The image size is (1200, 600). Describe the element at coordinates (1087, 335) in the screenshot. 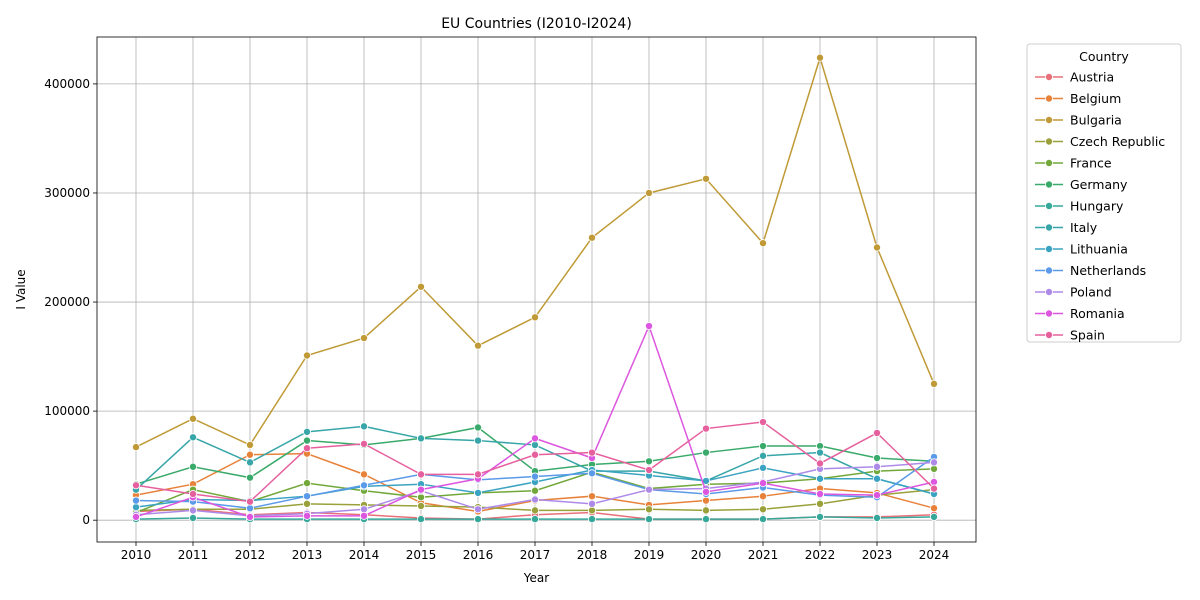

I see `legend-label: Spain` at that location.